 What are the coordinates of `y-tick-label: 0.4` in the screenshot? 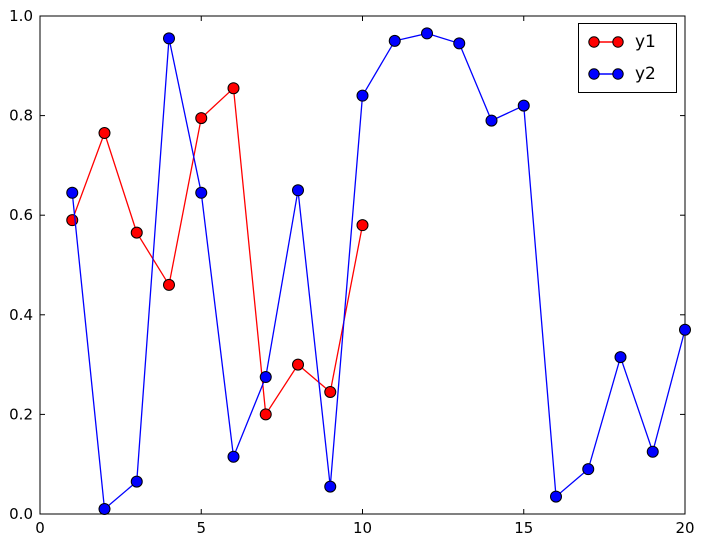 It's located at (21, 315).